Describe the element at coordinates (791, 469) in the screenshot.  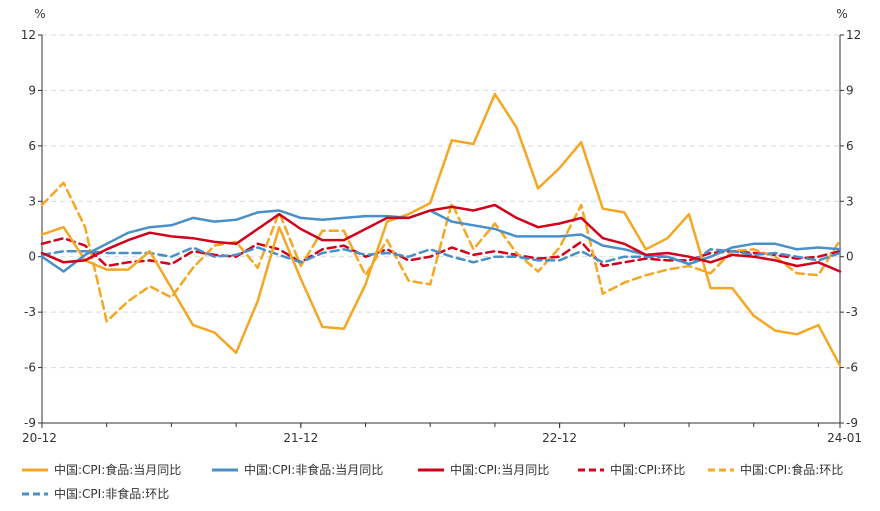
I see `legend-label: 中国:CPI:食品:环比` at that location.